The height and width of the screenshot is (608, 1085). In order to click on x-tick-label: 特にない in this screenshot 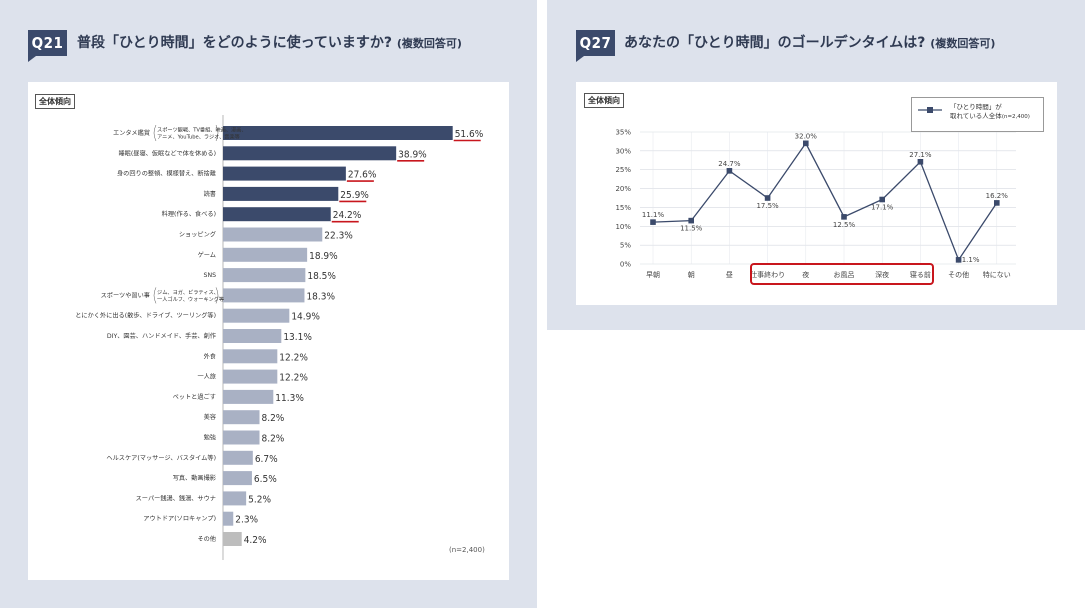, I will do `click(997, 274)`.